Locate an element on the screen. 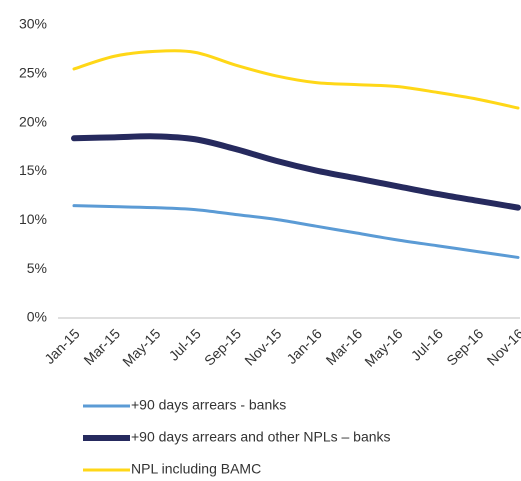 This screenshot has height=481, width=521. y-tick-label: 20% is located at coordinates (33, 121).